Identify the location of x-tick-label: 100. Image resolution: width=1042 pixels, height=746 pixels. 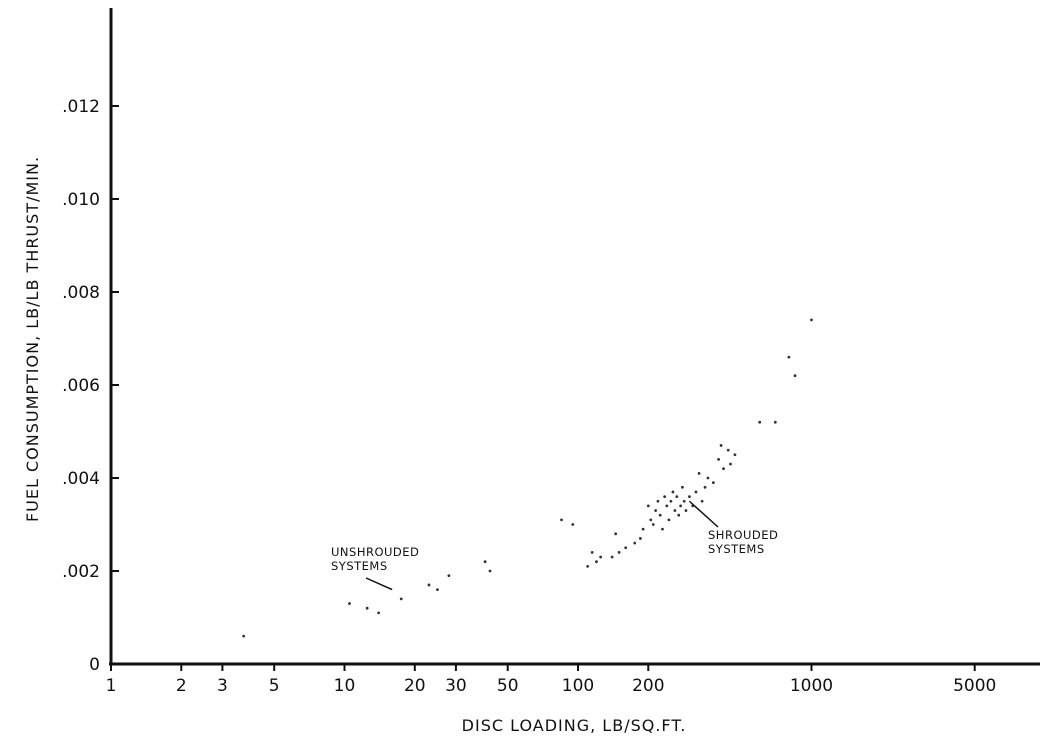
(578, 686).